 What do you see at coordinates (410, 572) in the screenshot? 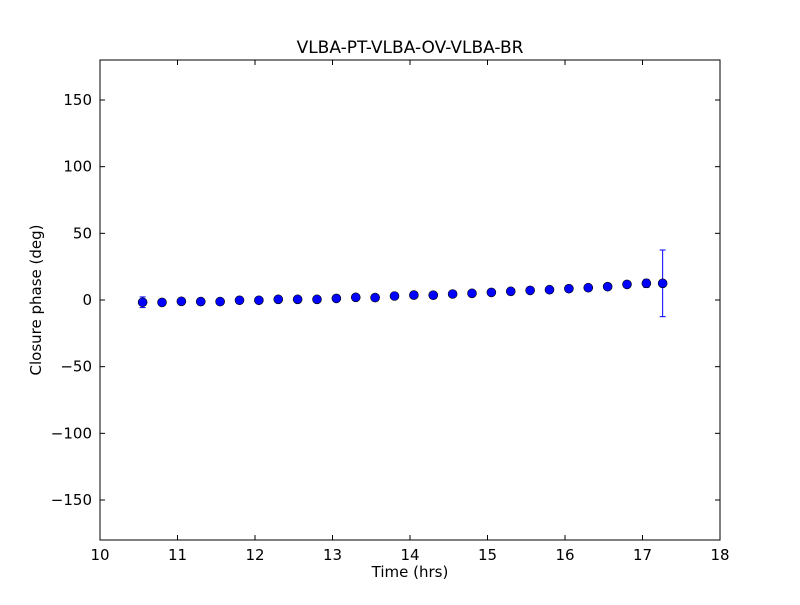
I see `x-axis-label: Time (hrs)` at bounding box center [410, 572].